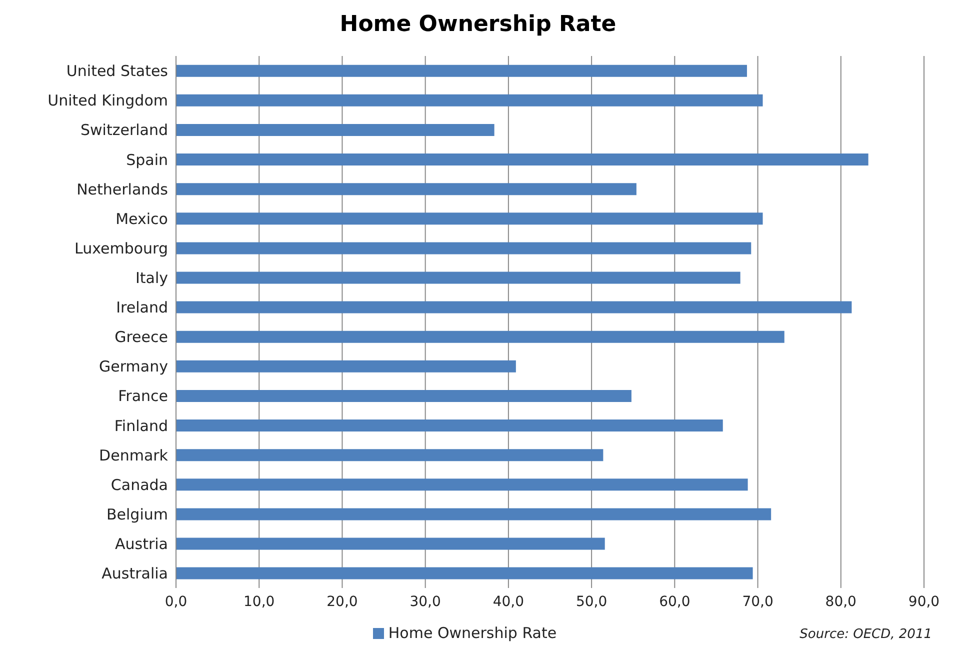 This screenshot has height=664, width=956. I want to click on x-tick-label: 60,0, so click(674, 602).